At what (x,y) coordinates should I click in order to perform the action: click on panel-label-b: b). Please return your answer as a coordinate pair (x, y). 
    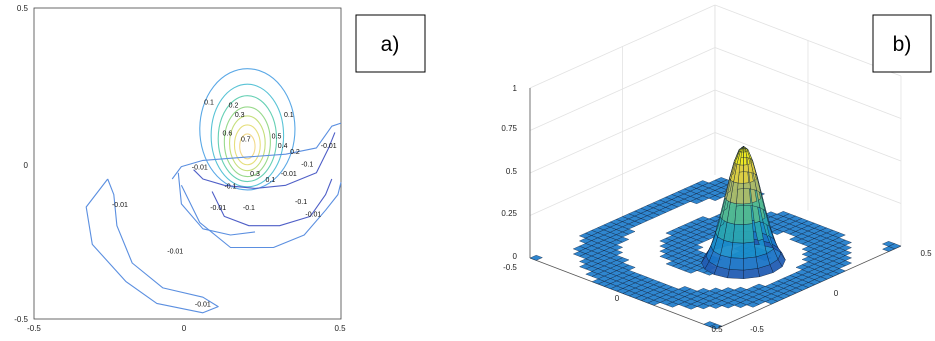
    Looking at the image, I should click on (902, 44).